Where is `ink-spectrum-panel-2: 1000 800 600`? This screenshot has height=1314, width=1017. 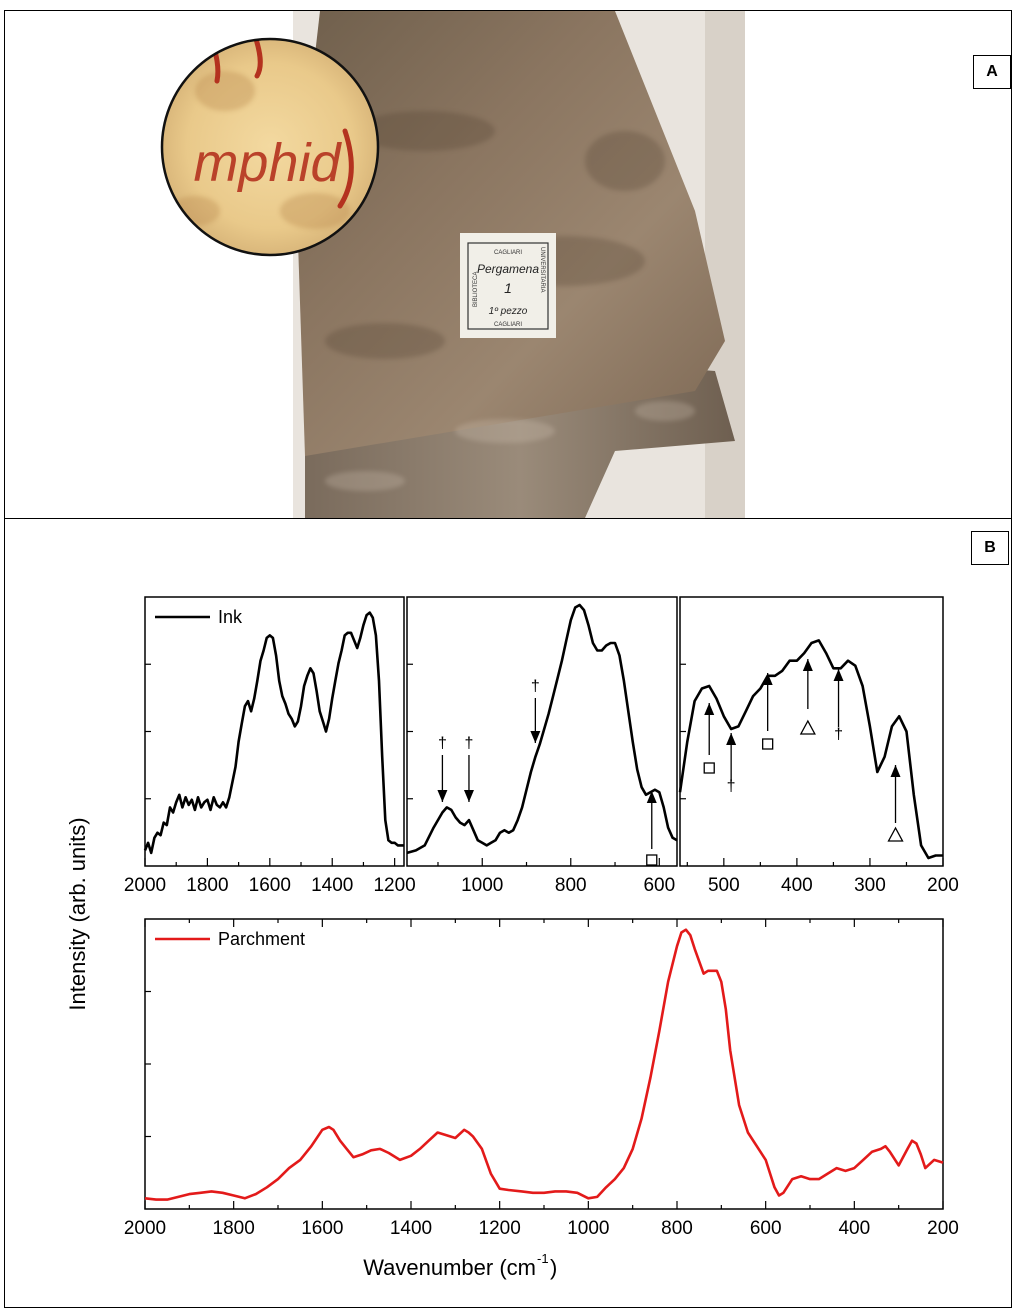 ink-spectrum-panel-2: 1000 800 600 is located at coordinates (542, 746).